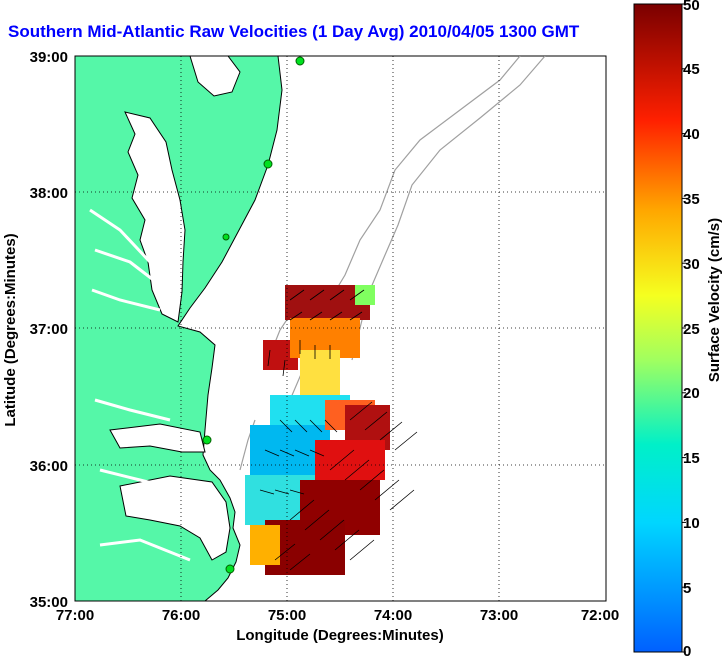 The image size is (724, 659). I want to click on colorbar-label: Surface Velocity (cm/s), so click(714, 300).